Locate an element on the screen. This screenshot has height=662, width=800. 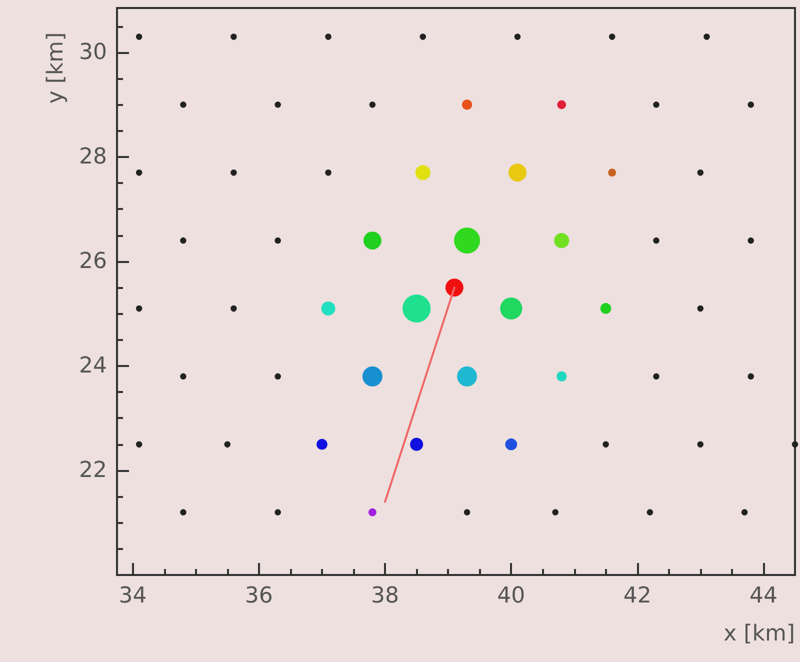
y-tick-label: 22 is located at coordinates (93, 470).